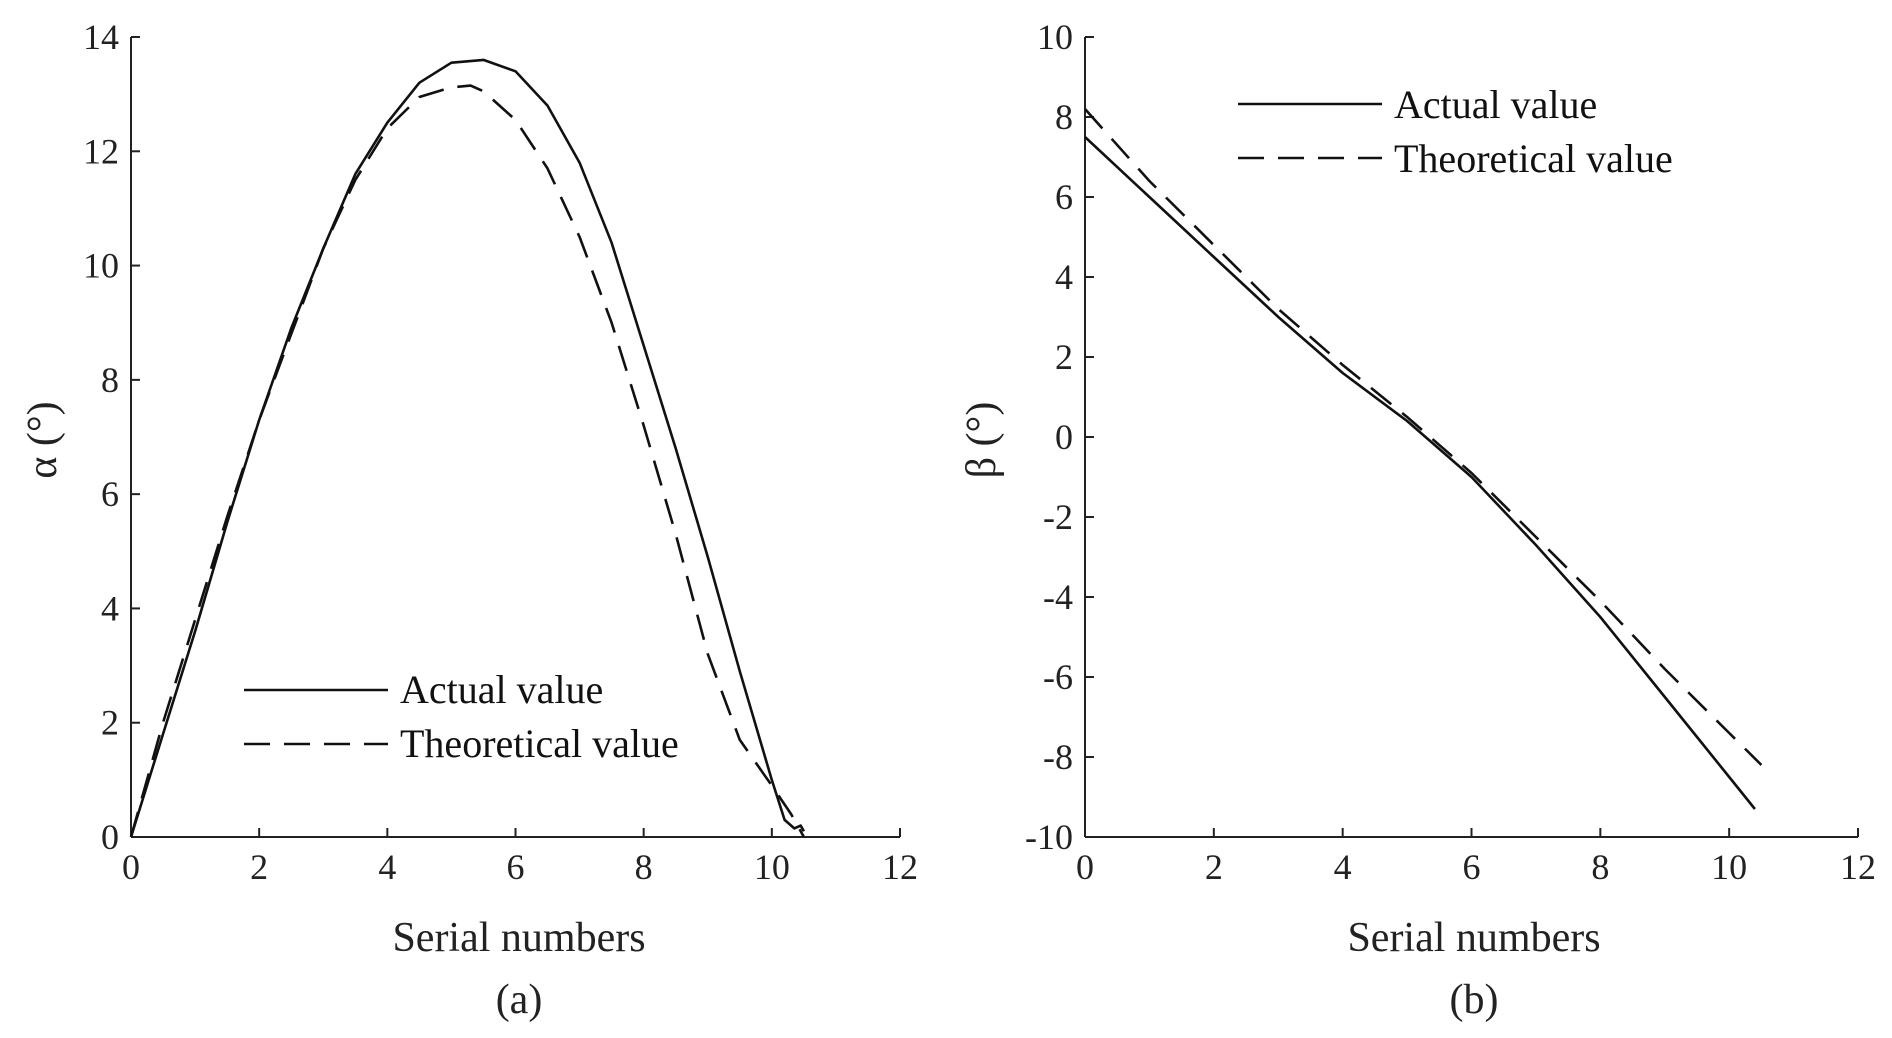 Image resolution: width=1892 pixels, height=1038 pixels. I want to click on panel-b-y-tick-label: -6, so click(1058, 677).